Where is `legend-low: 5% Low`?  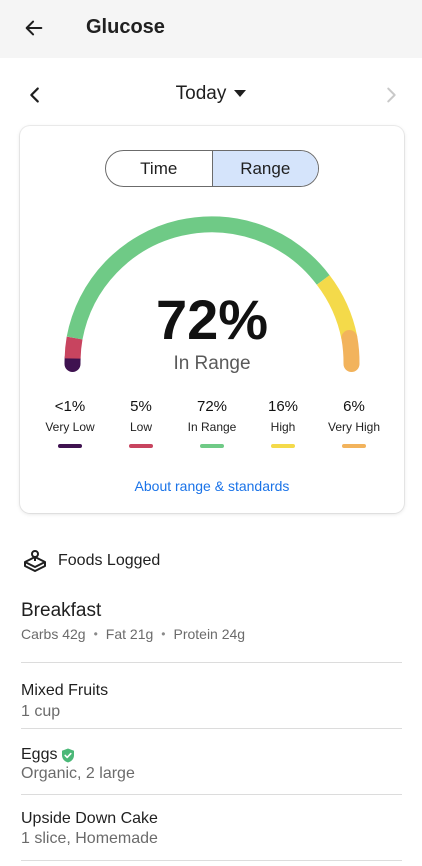
legend-low: 5% Low is located at coordinates (141, 423).